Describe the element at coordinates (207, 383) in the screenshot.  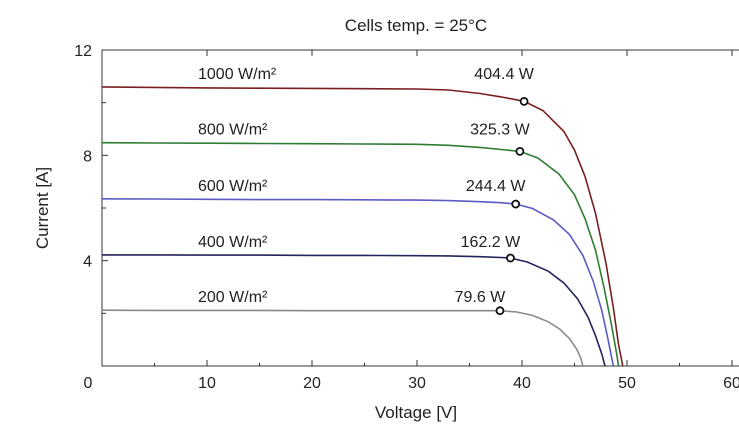
I see `x-tick-label: 10` at that location.